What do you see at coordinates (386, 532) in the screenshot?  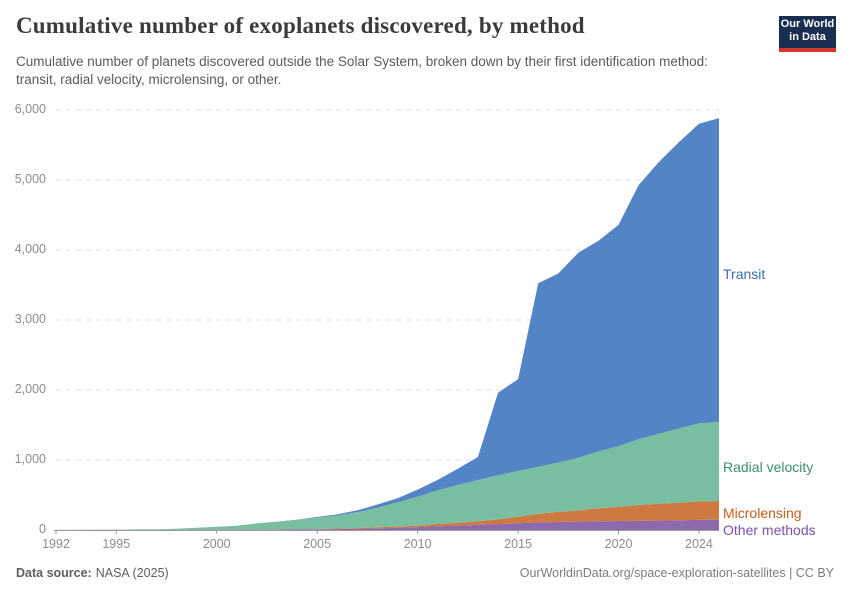 I see `x-axis` at bounding box center [386, 532].